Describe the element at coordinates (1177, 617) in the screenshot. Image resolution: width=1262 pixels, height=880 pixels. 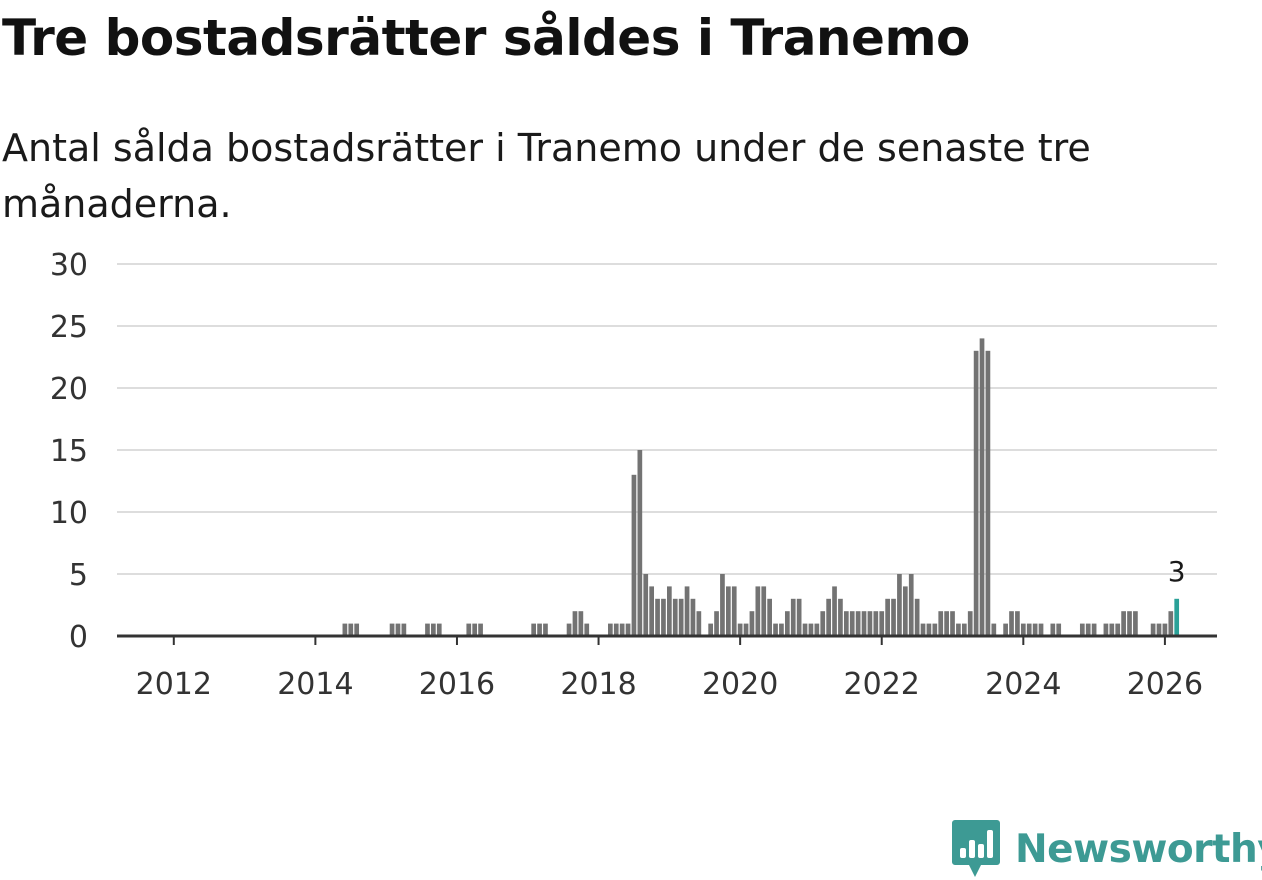
I see `bar-highlight` at that location.